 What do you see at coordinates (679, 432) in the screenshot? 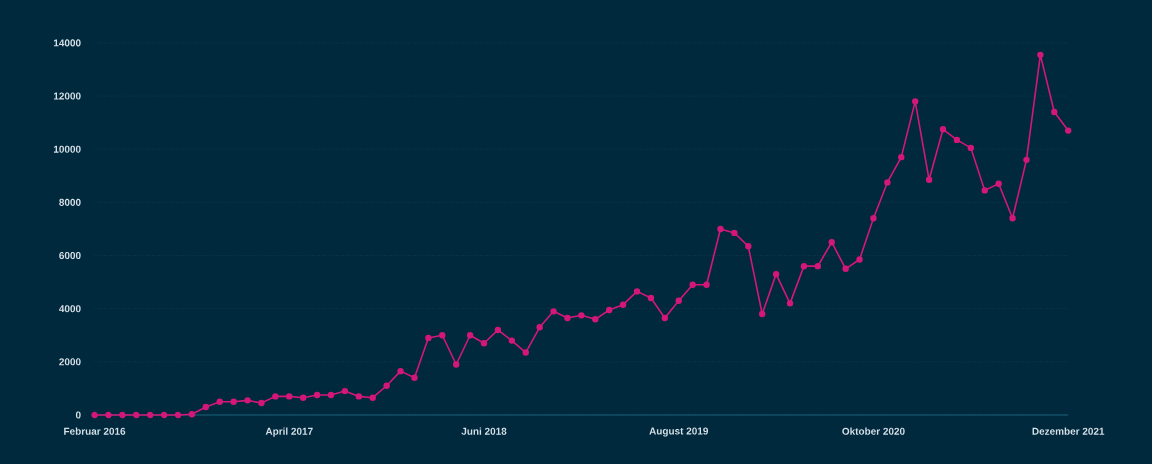
I see `x-tick-label: August 2019` at bounding box center [679, 432].